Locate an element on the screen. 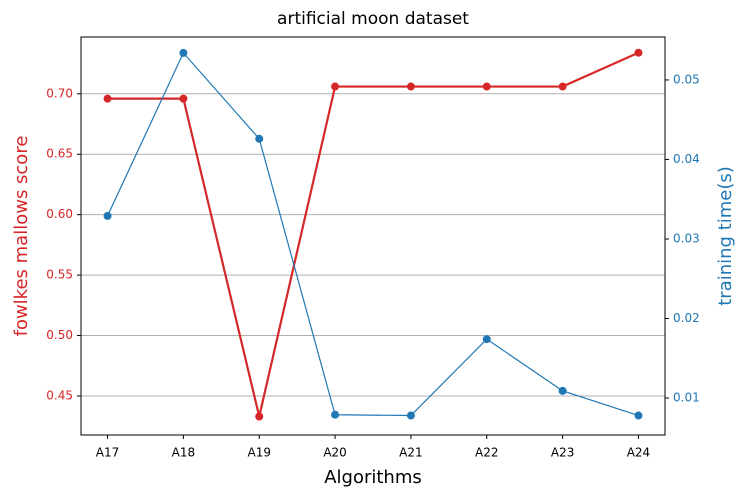 The image size is (747, 500). y-axis-label: fowlkes mallows score is located at coordinates (21, 236).